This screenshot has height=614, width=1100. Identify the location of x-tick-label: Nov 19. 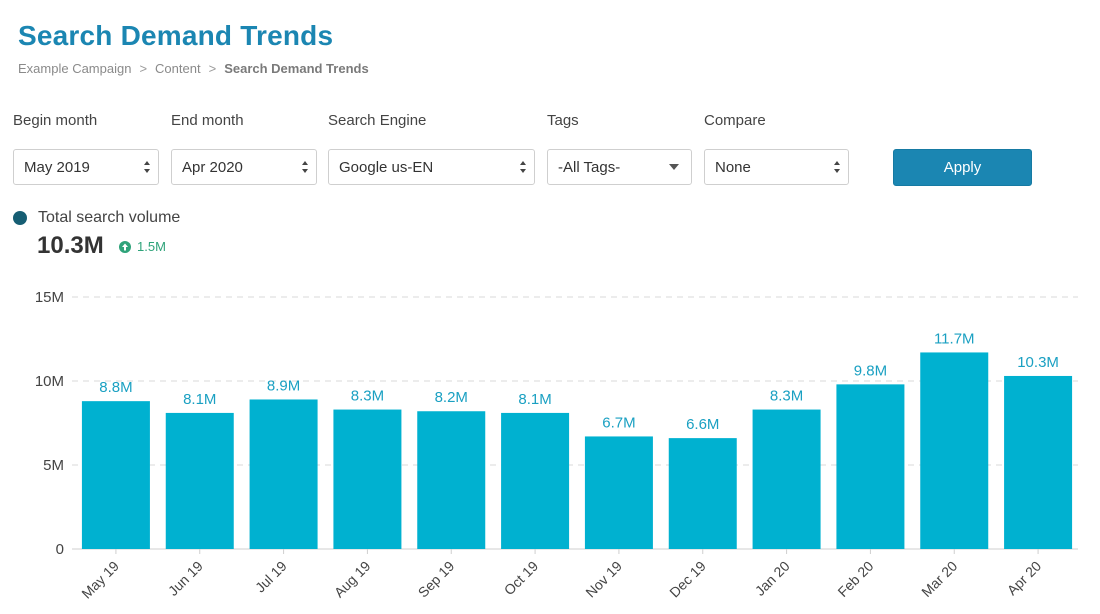
(603, 579).